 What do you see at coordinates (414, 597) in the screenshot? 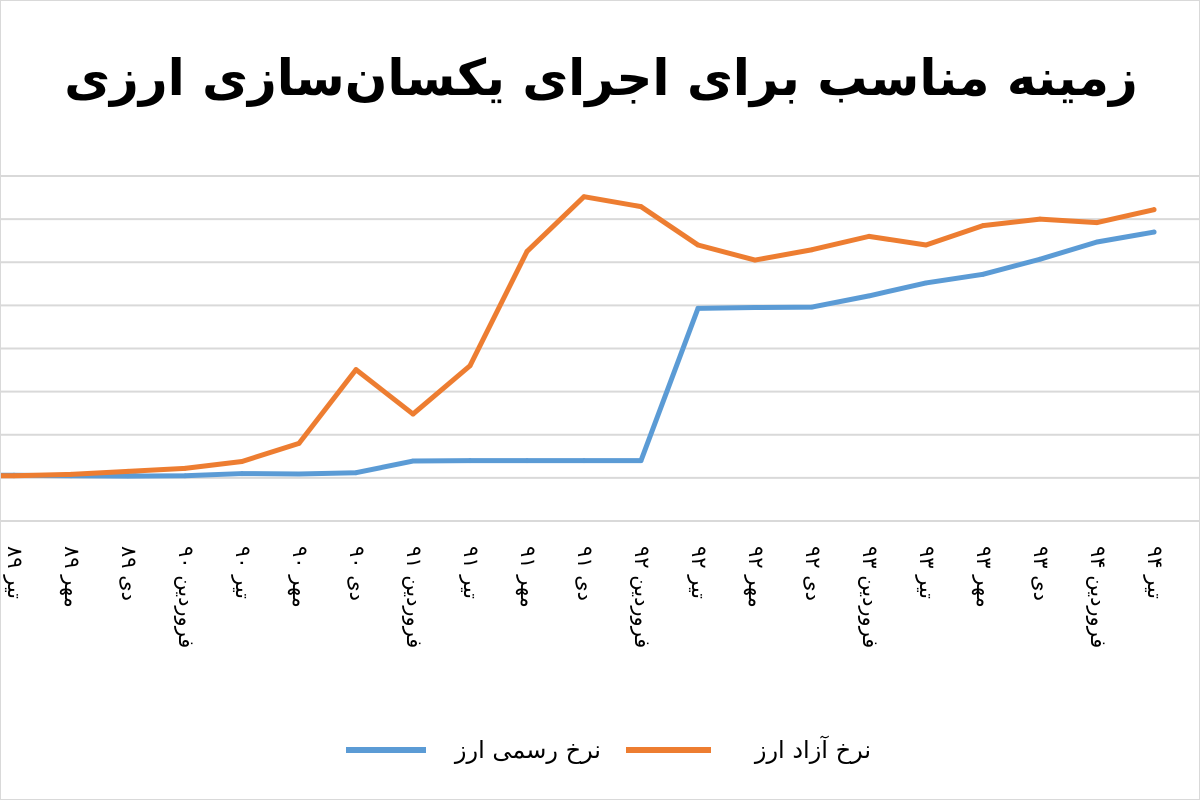
I see `x-tick-label: فروردین ۹۱` at bounding box center [414, 597].